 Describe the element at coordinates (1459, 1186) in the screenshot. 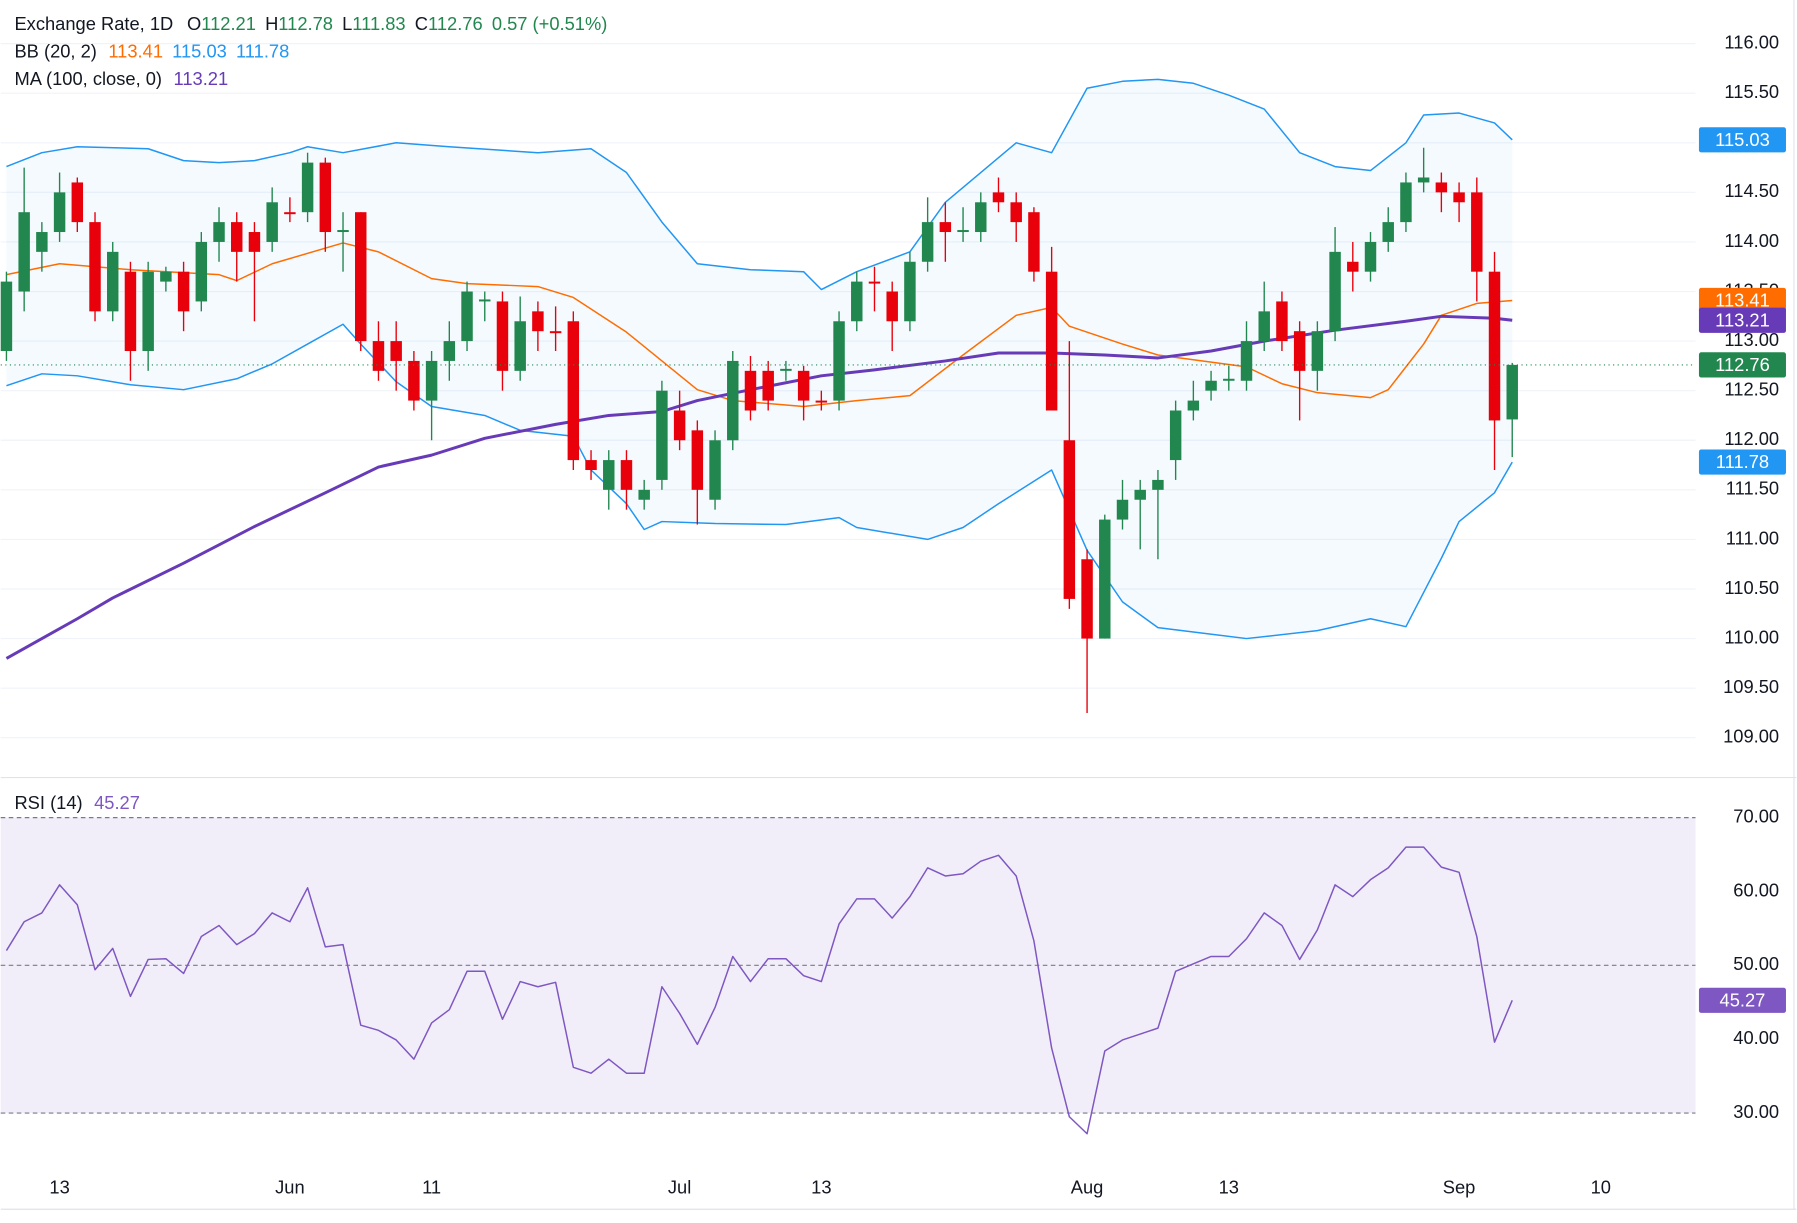

I see `x-tick-label: Sep` at that location.